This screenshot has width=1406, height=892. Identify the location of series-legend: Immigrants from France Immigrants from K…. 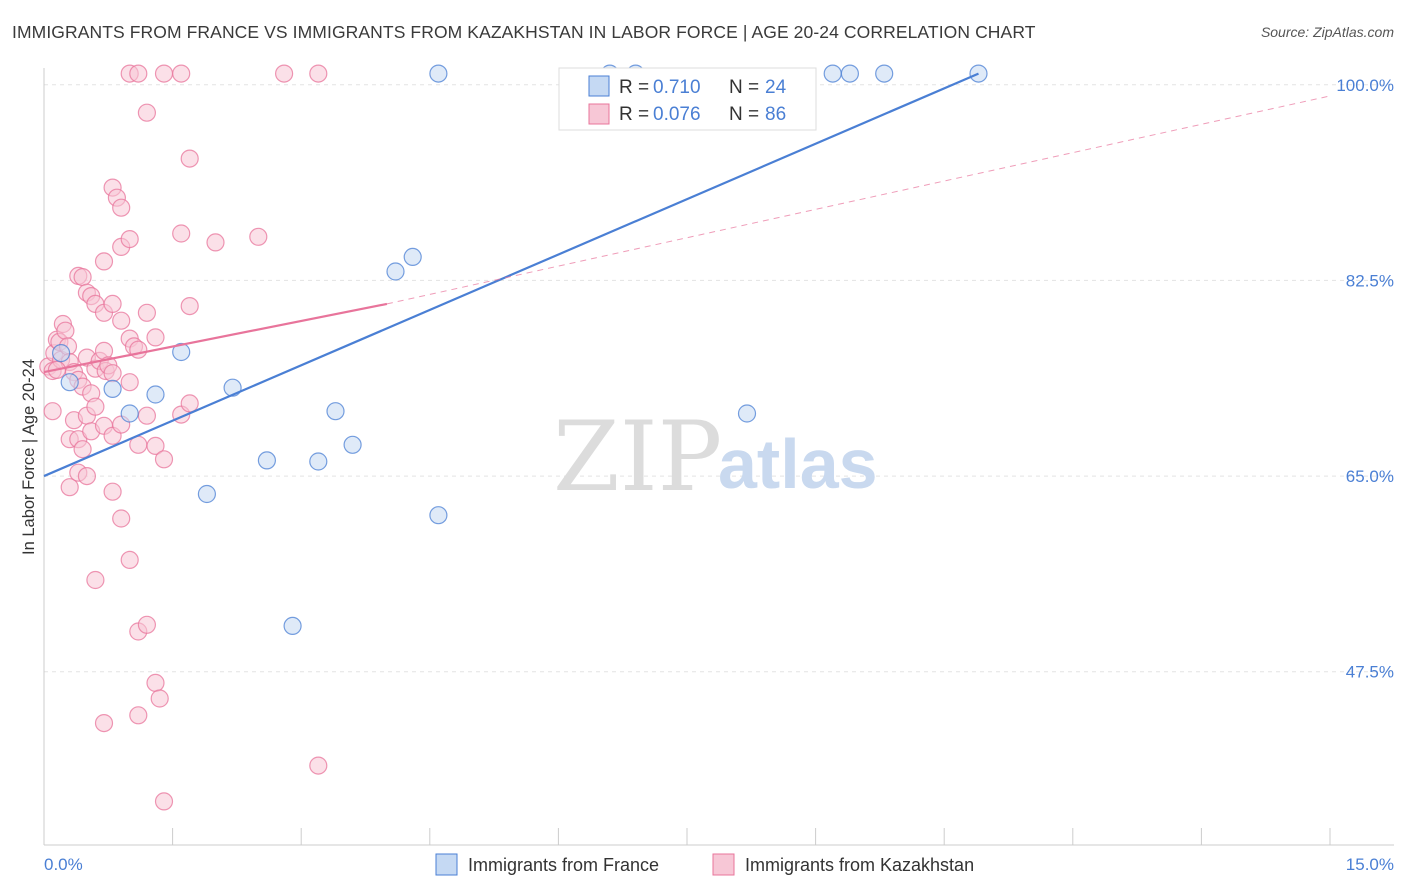
(704, 864).